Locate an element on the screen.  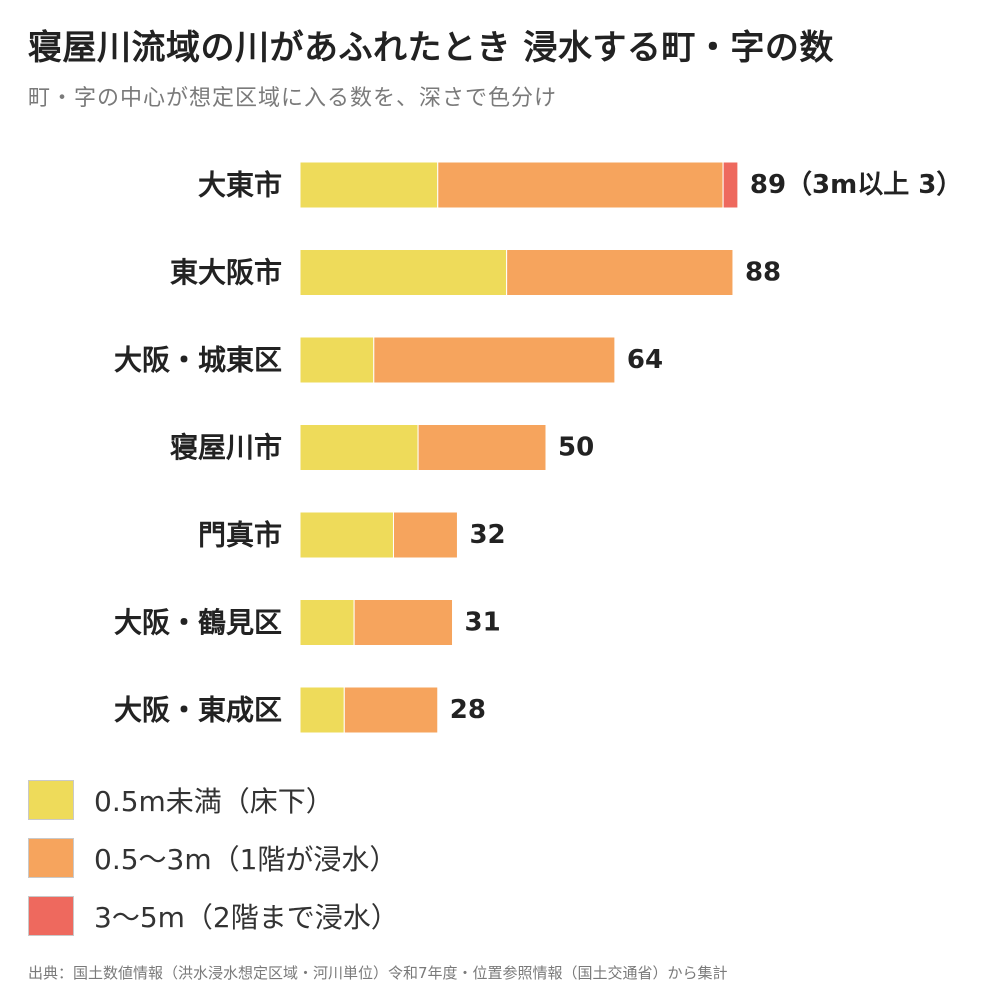
legend-item-deep: 3〜5m（2階まで浸水） is located at coordinates (213, 916).